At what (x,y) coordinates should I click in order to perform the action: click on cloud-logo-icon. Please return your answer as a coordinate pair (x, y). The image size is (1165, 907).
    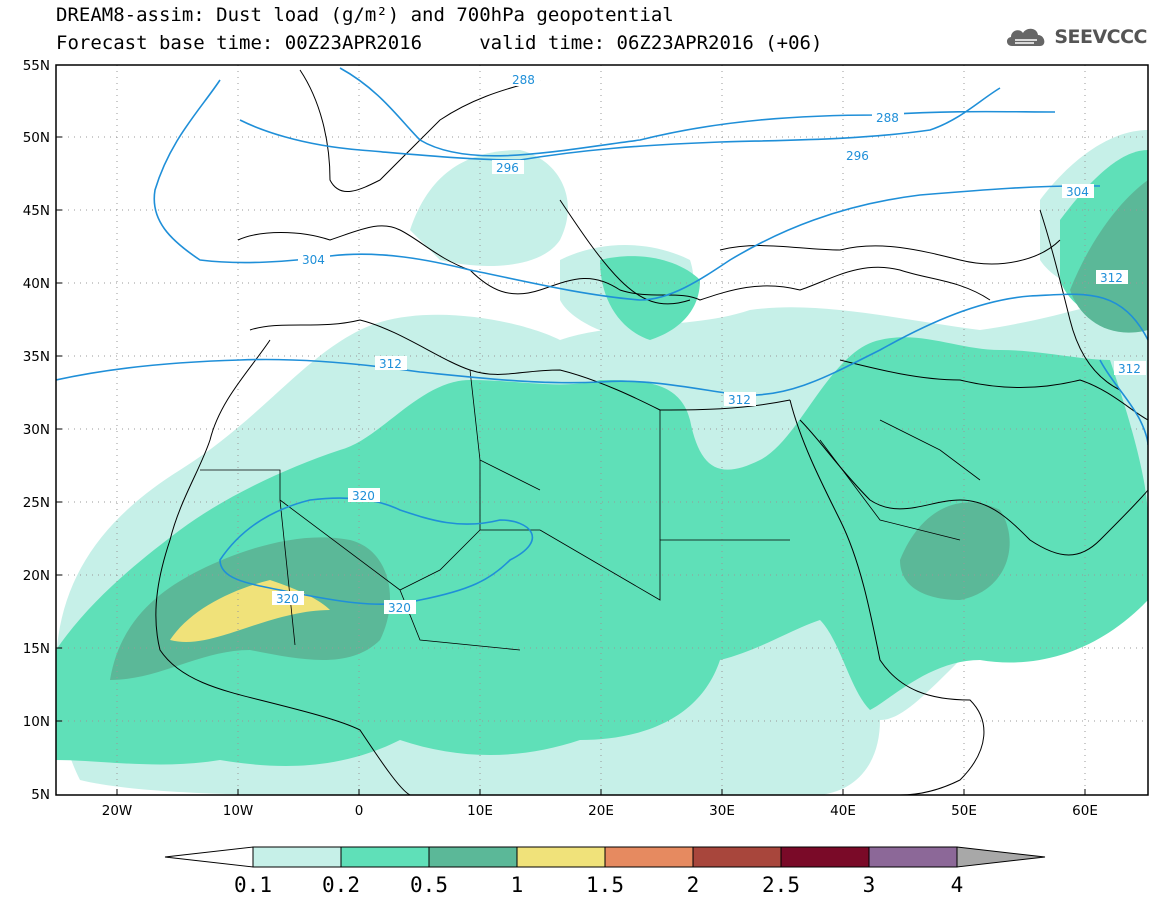
    Looking at the image, I should click on (1026, 37).